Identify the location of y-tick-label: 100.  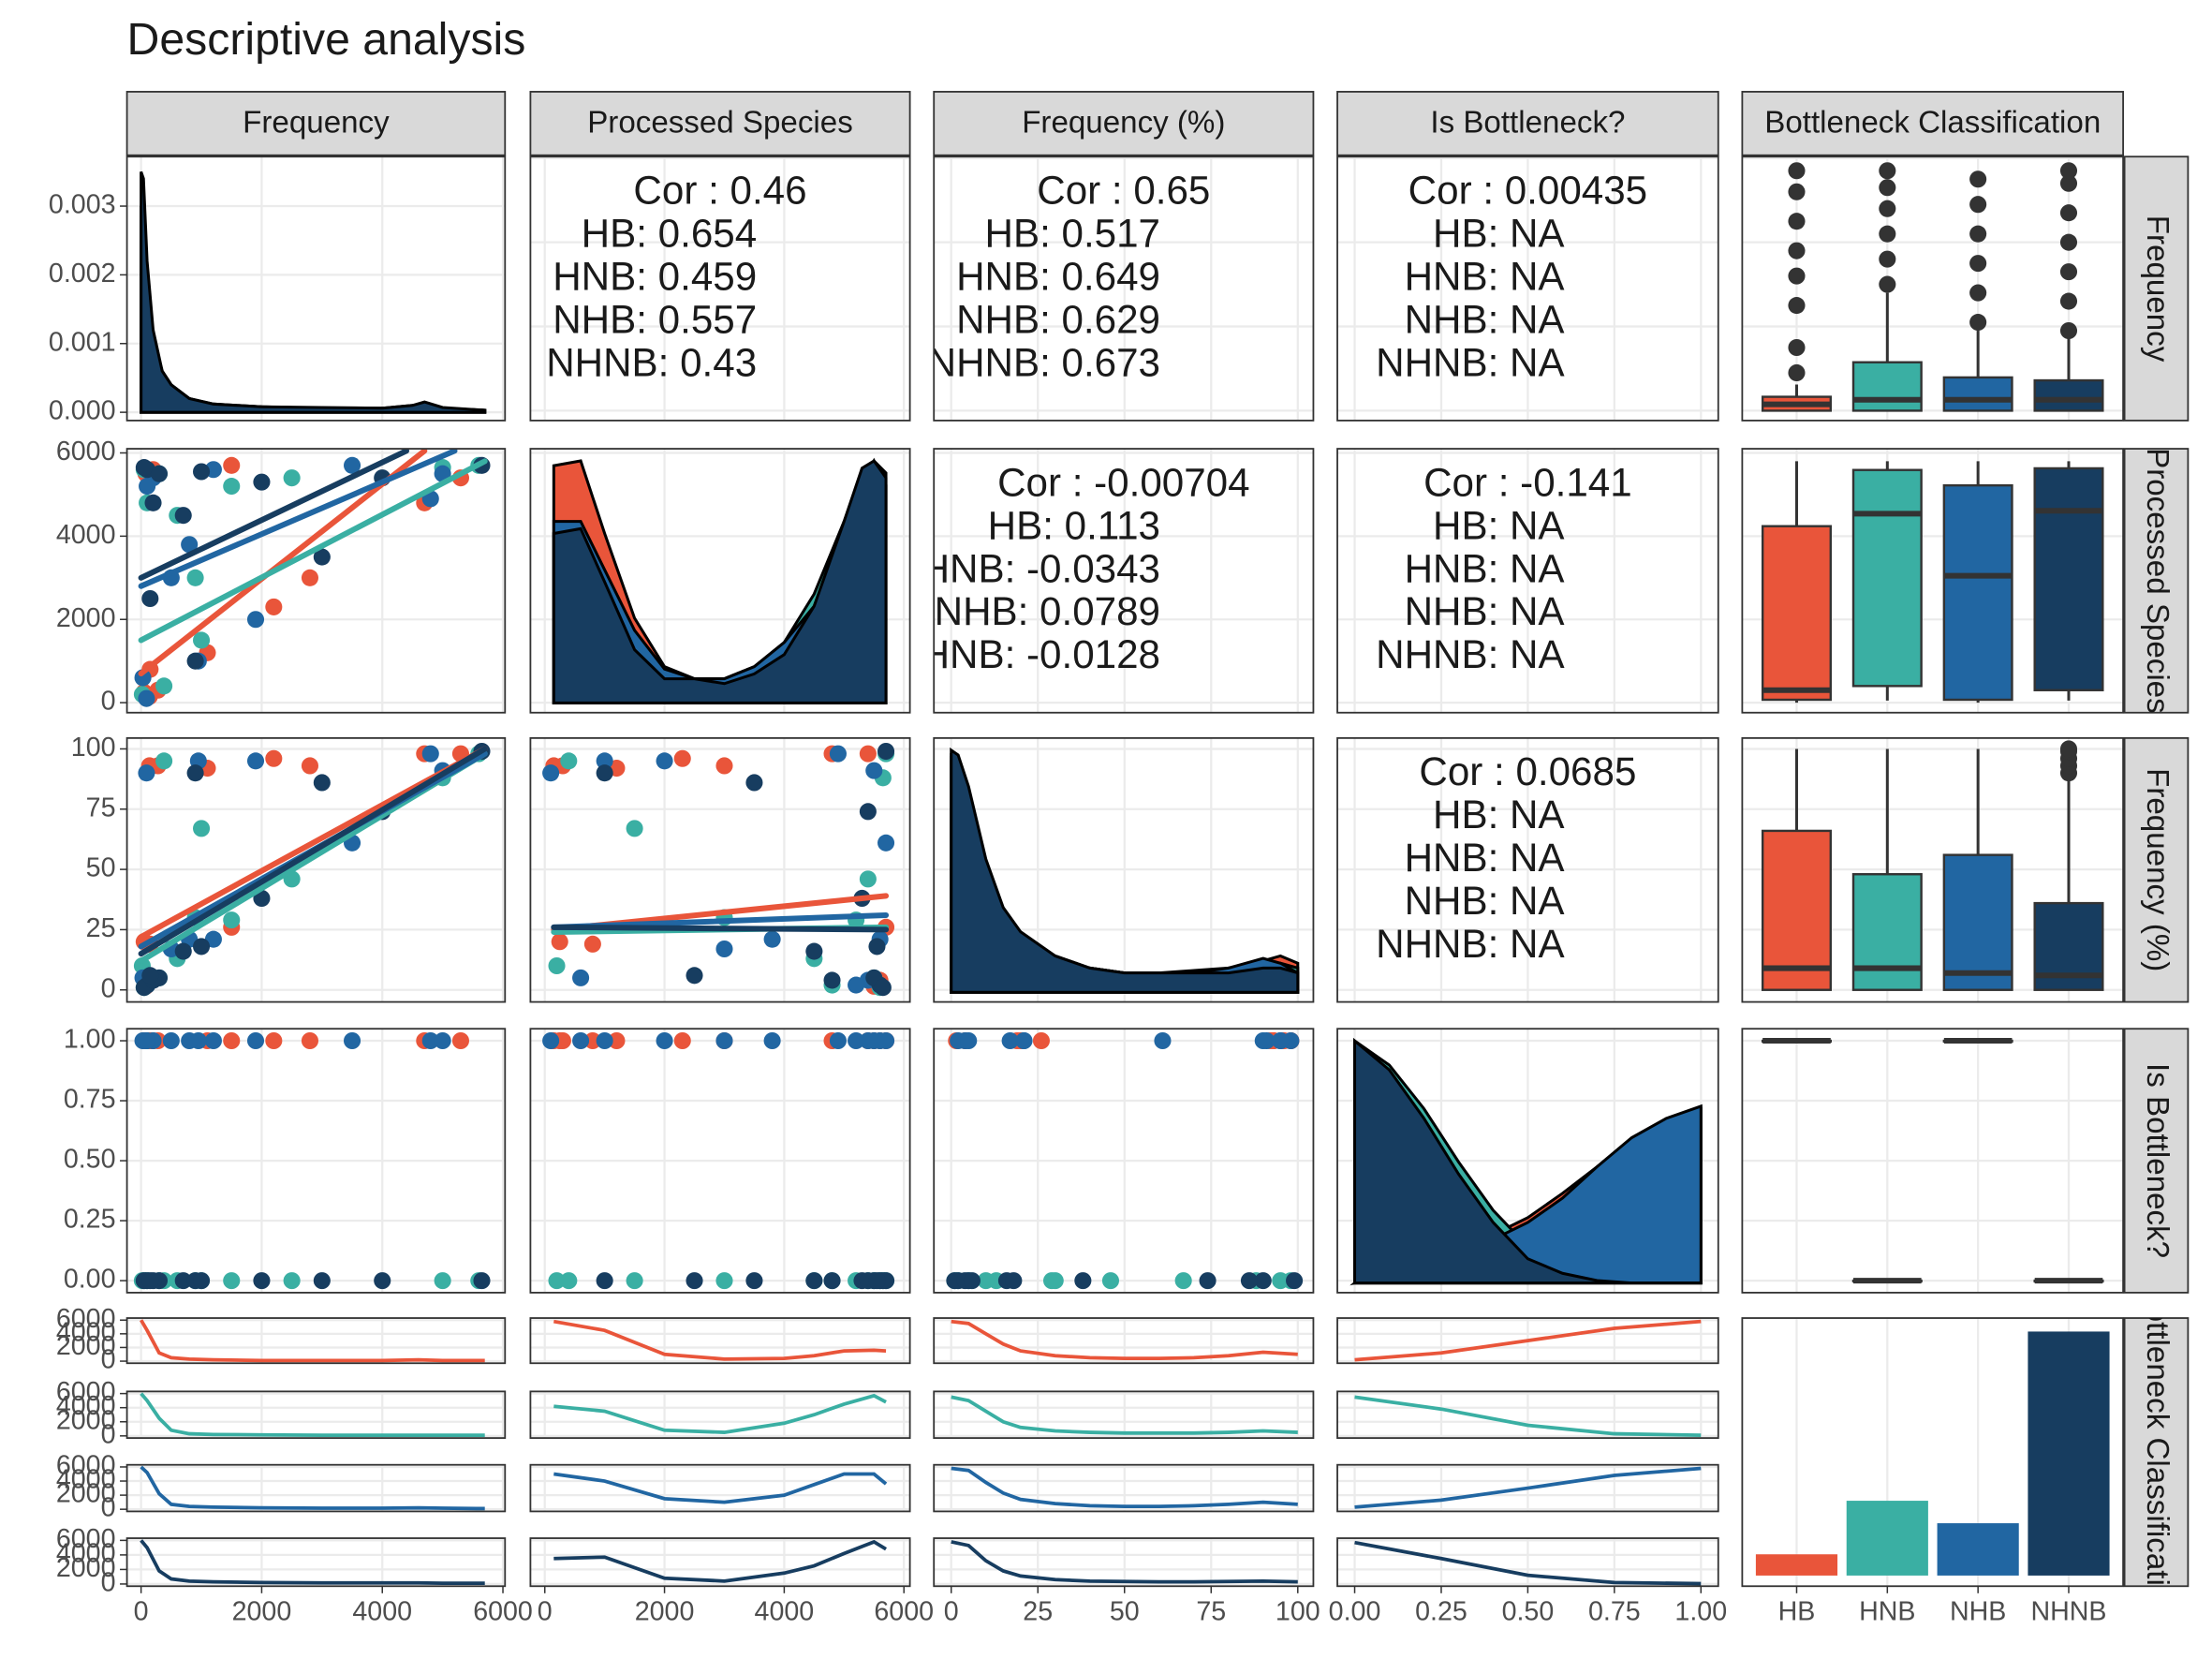
(93, 748).